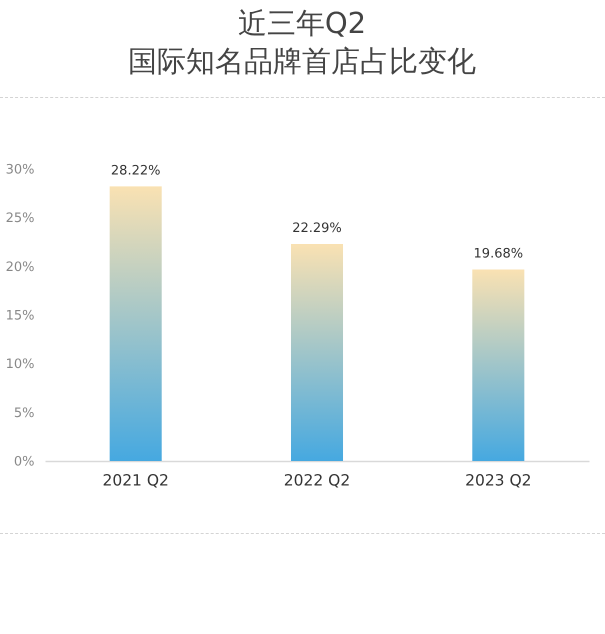  What do you see at coordinates (135, 170) in the screenshot?
I see `data-label: 28.22%` at bounding box center [135, 170].